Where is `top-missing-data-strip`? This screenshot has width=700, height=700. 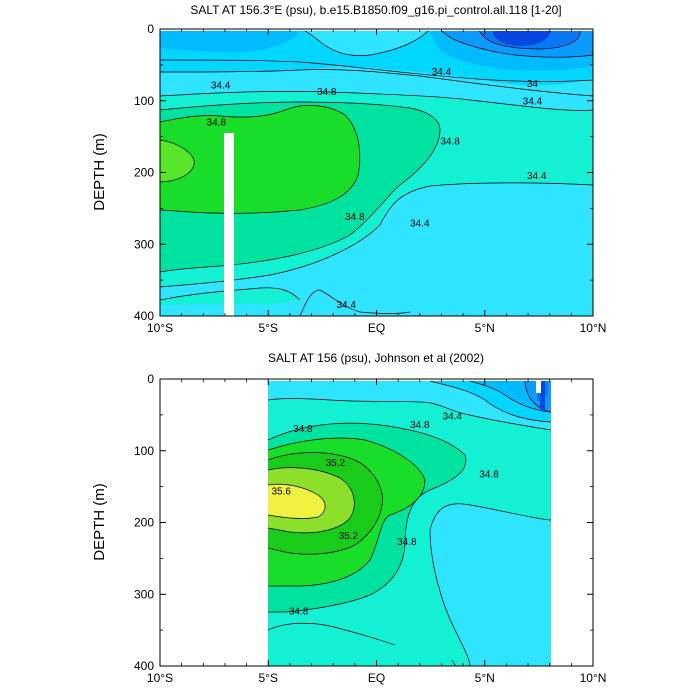
top-missing-data-strip is located at coordinates (229, 224).